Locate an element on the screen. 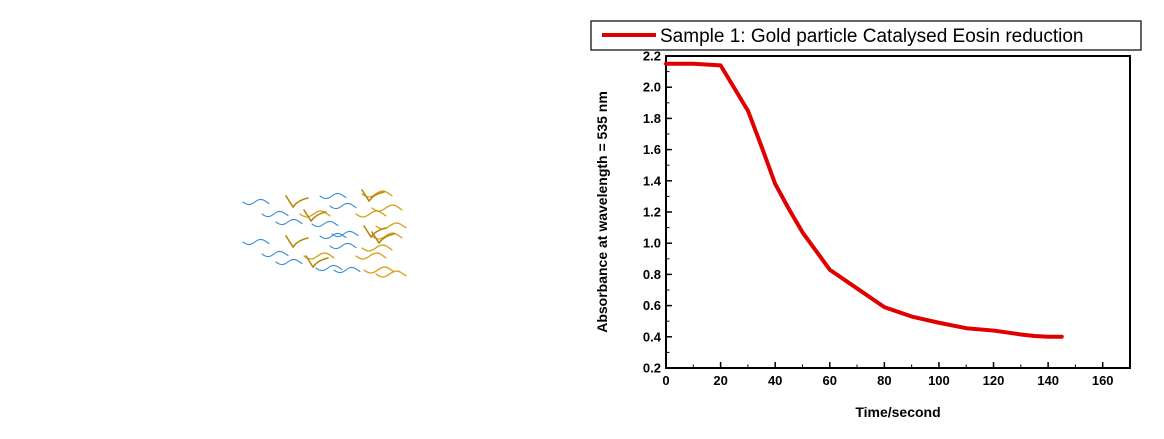 The height and width of the screenshot is (439, 1164). x-tick-label: 60 is located at coordinates (830, 380).